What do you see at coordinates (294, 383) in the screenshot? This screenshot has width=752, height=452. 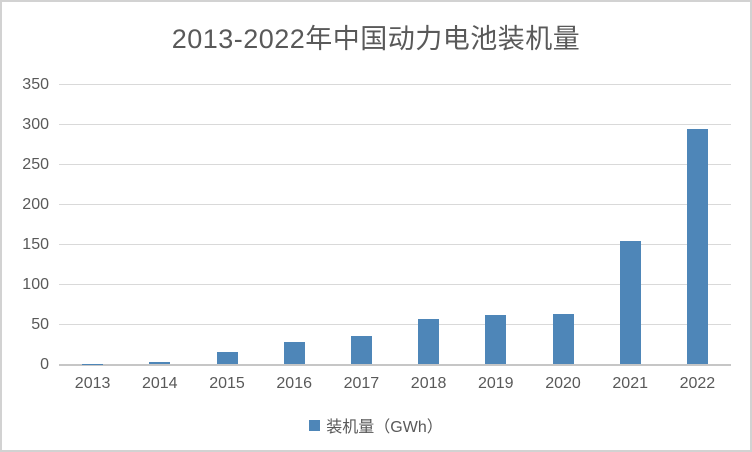 I see `x-axis-tick-label: 2016` at bounding box center [294, 383].